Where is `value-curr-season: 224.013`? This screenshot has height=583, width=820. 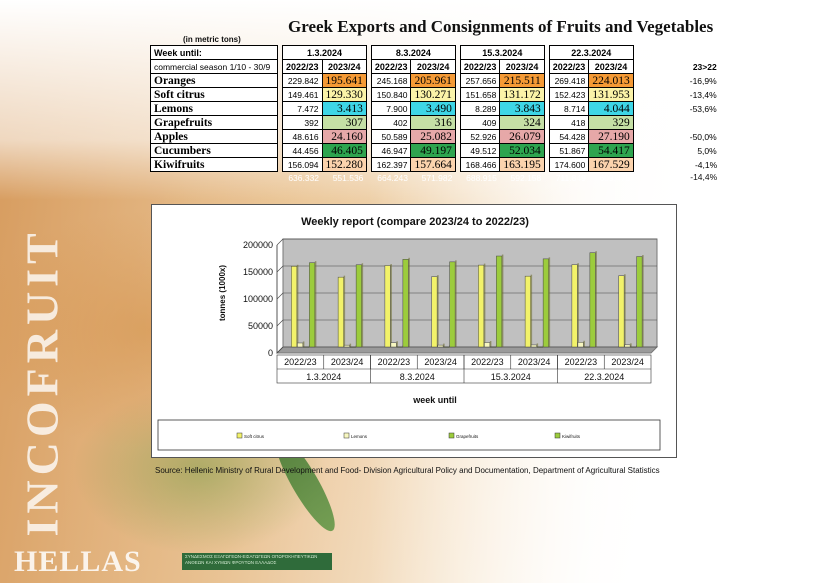
value-curr-season: 224.013 is located at coordinates (611, 80).